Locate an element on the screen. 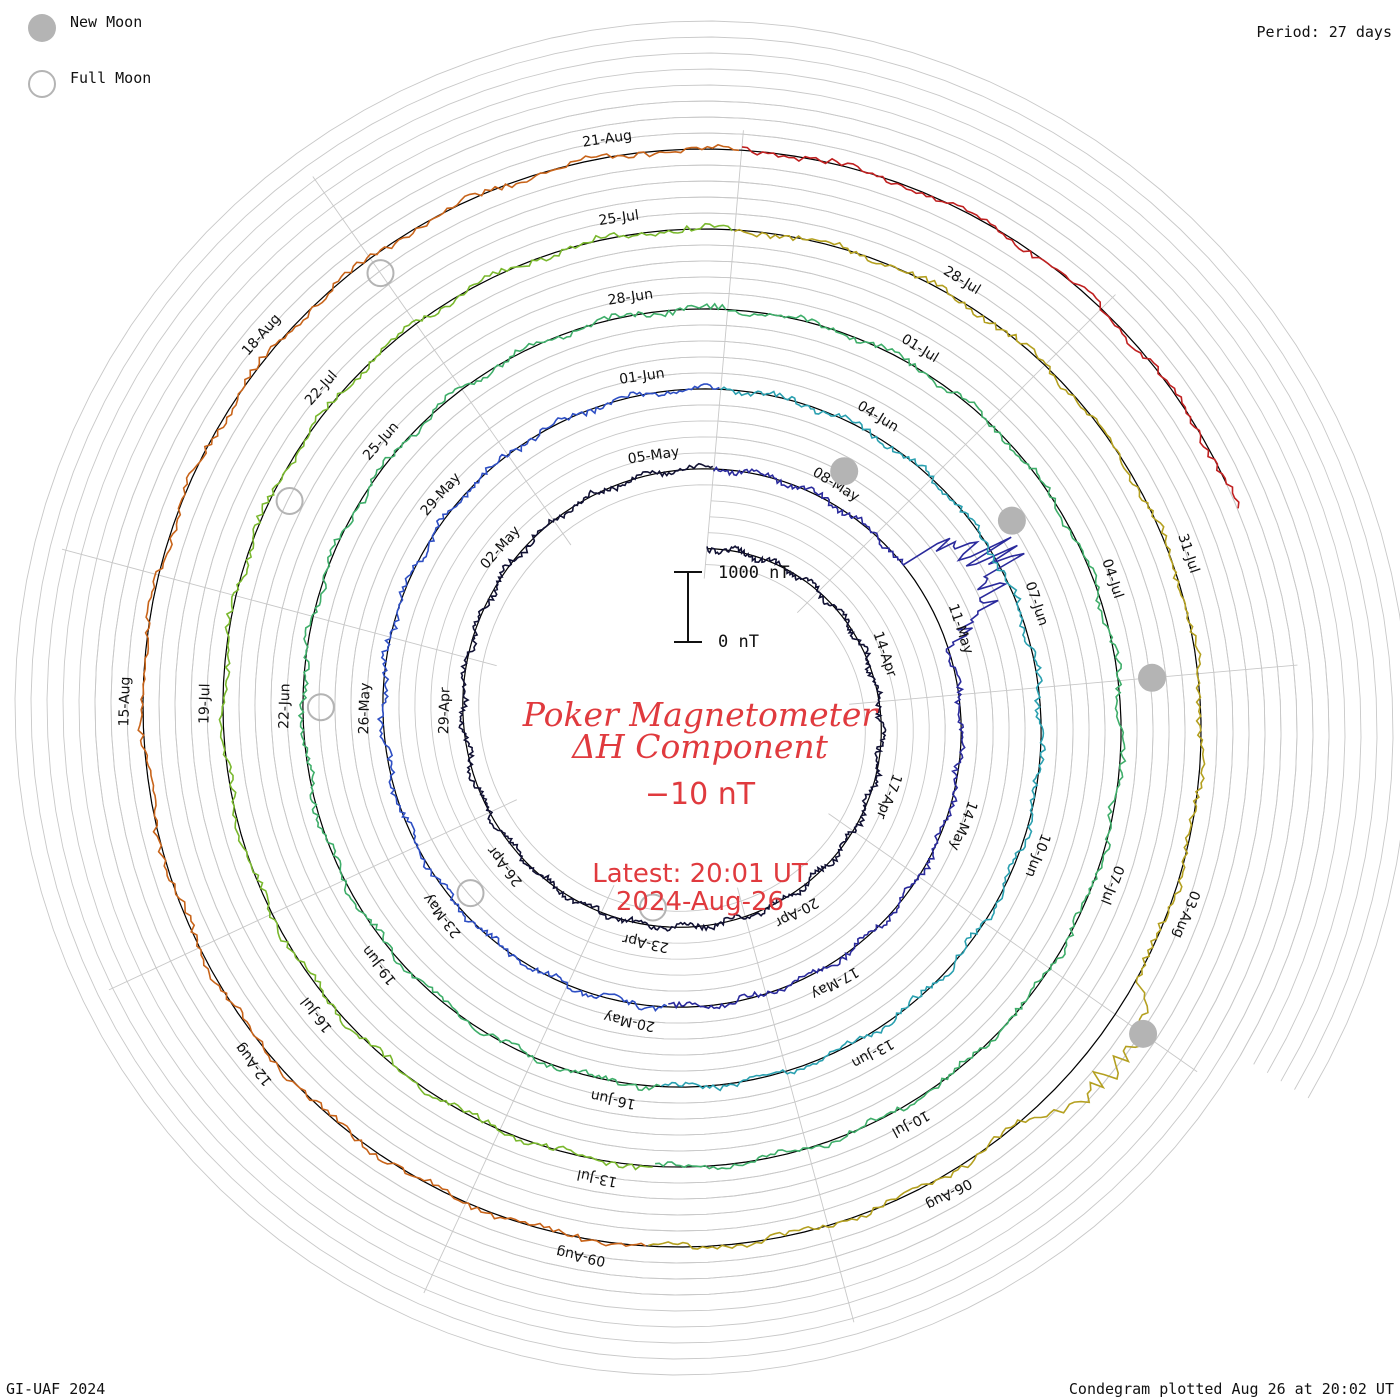 This screenshot has width=1400, height=1400. date-label: 17-May is located at coordinates (834, 982).